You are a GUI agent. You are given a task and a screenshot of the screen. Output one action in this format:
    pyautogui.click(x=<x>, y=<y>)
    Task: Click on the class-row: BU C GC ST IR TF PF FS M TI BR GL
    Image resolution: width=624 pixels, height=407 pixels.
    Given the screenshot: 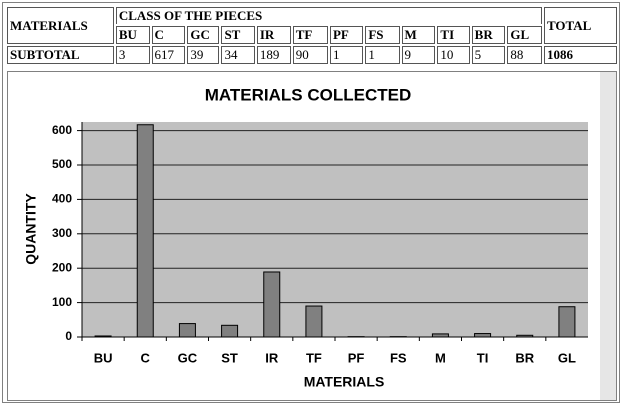 What is the action you would take?
    pyautogui.click(x=312, y=35)
    